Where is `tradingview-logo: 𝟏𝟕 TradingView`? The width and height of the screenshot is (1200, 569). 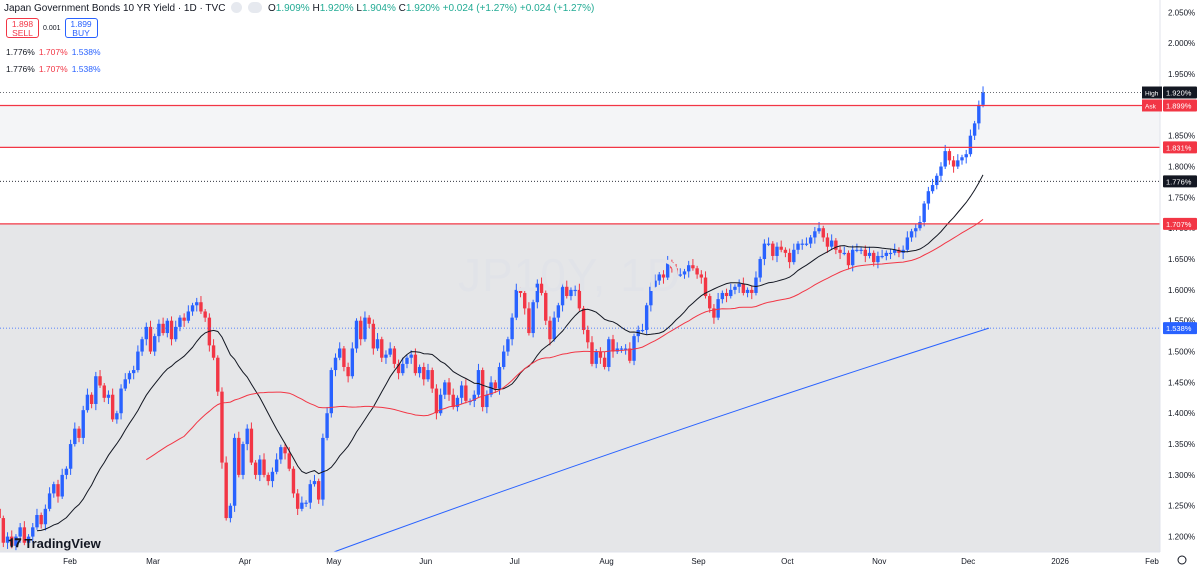
tradingview-logo: 𝟏𝟕 TradingView is located at coordinates (54, 543).